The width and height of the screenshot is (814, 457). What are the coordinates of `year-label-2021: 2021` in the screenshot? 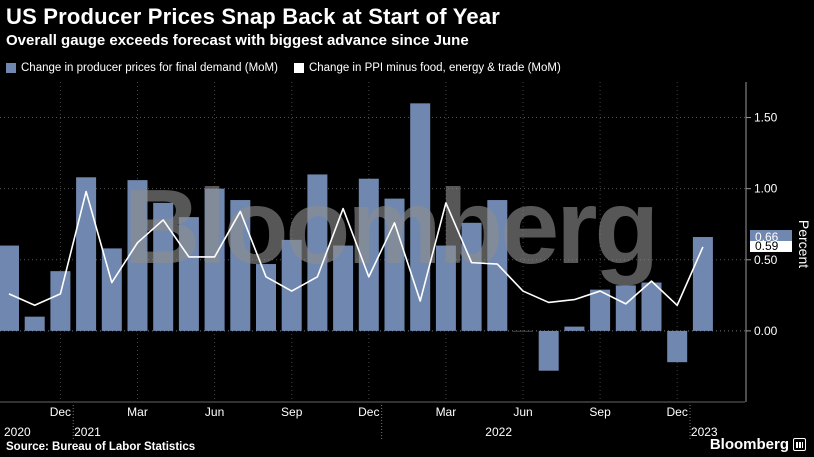 It's located at (87, 432).